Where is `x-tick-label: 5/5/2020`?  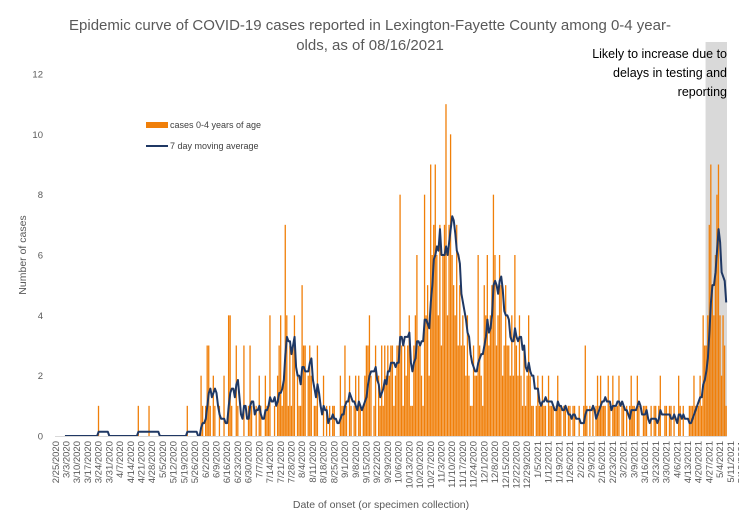
x-tick-label: 5/5/2020 is located at coordinates (163, 459).